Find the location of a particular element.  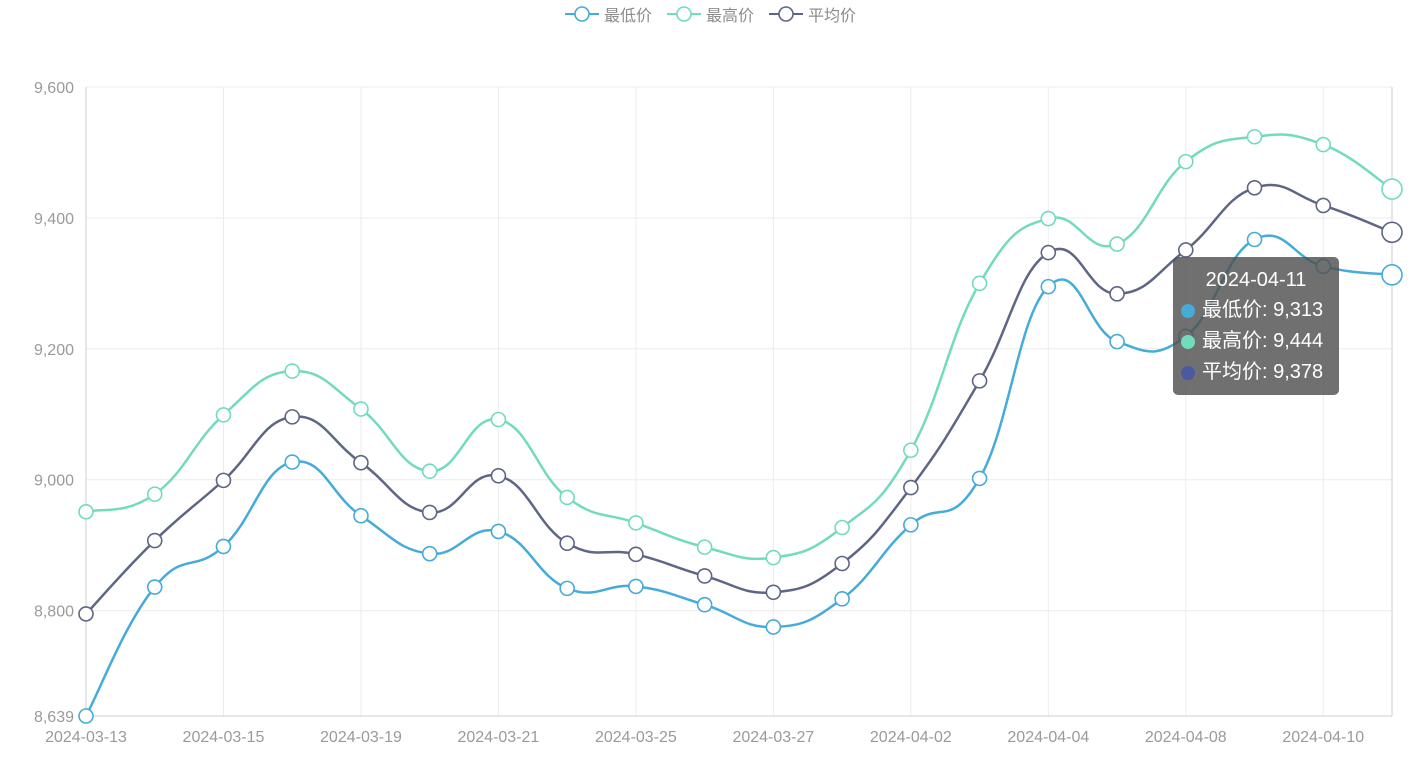

tooltip-max-dot-icon is located at coordinates (1188, 341).